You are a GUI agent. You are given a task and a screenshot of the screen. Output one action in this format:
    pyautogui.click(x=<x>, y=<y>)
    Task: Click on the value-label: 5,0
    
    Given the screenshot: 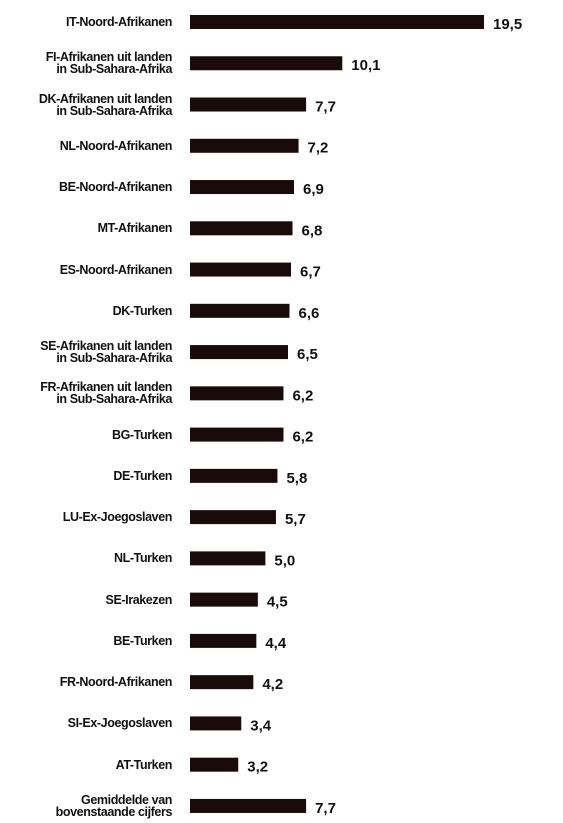 What is the action you would take?
    pyautogui.click(x=284, y=560)
    